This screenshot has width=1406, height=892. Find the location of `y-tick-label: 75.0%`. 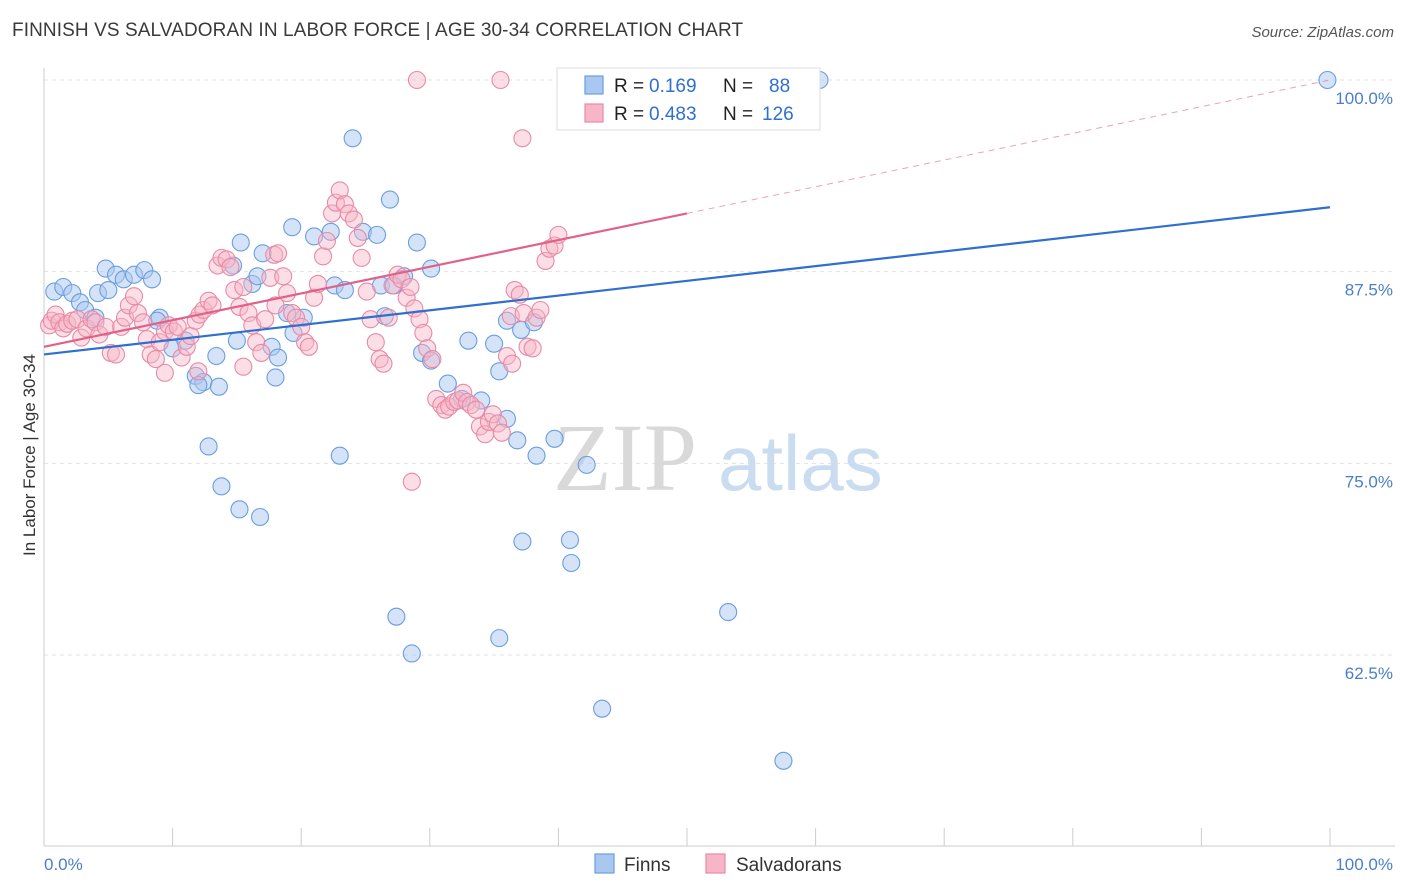

y-tick-label: 75.0% is located at coordinates (1369, 481).